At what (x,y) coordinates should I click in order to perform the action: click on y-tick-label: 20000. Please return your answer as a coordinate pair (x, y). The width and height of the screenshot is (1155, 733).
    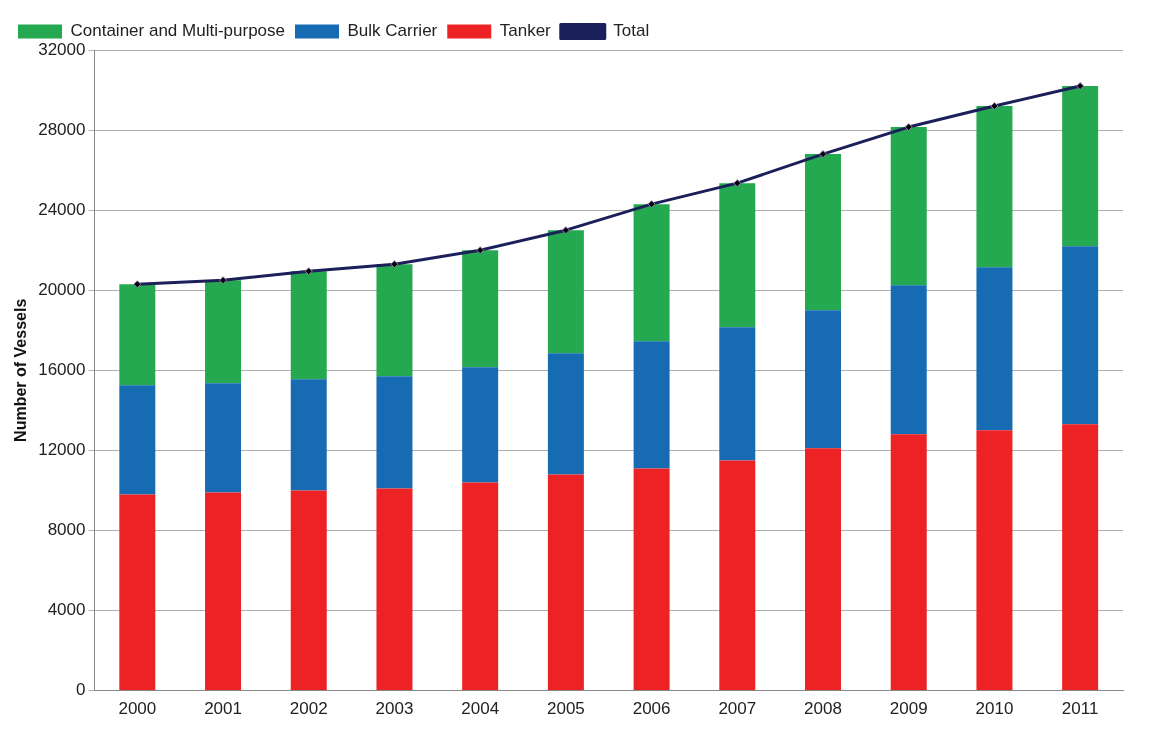
    Looking at the image, I should click on (62, 289).